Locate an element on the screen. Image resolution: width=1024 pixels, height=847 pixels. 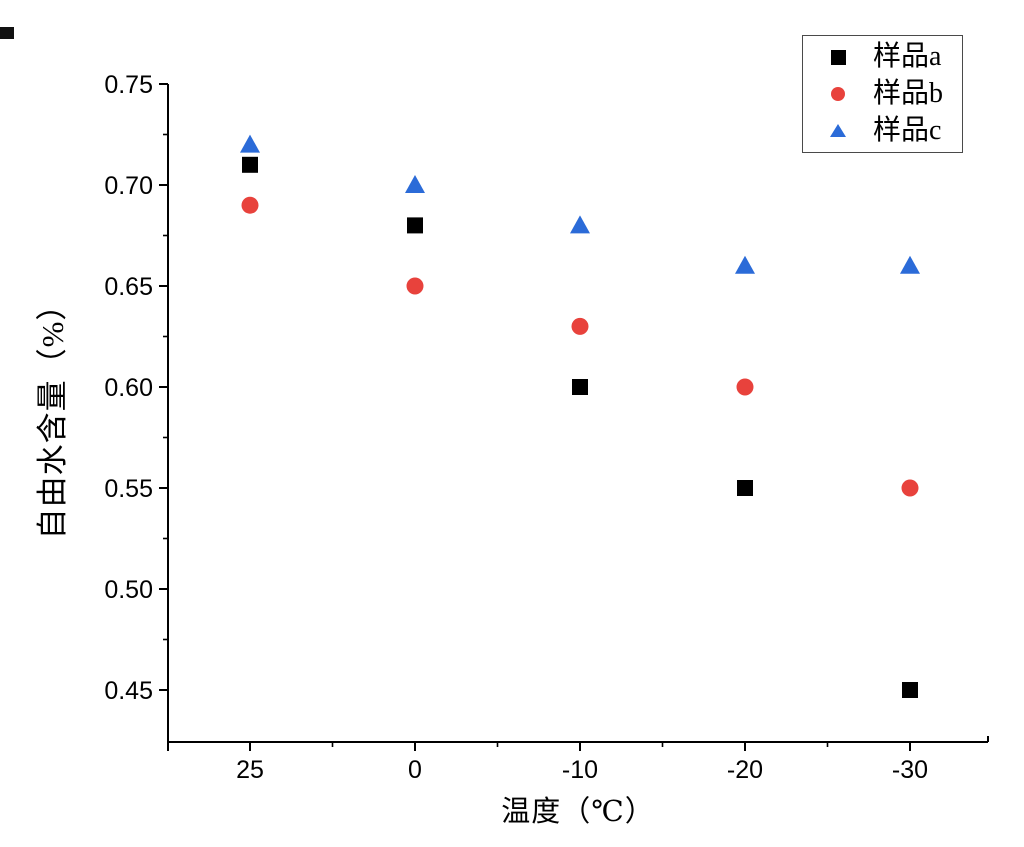
y-tick-label: 0.70 is located at coordinates (128, 186).